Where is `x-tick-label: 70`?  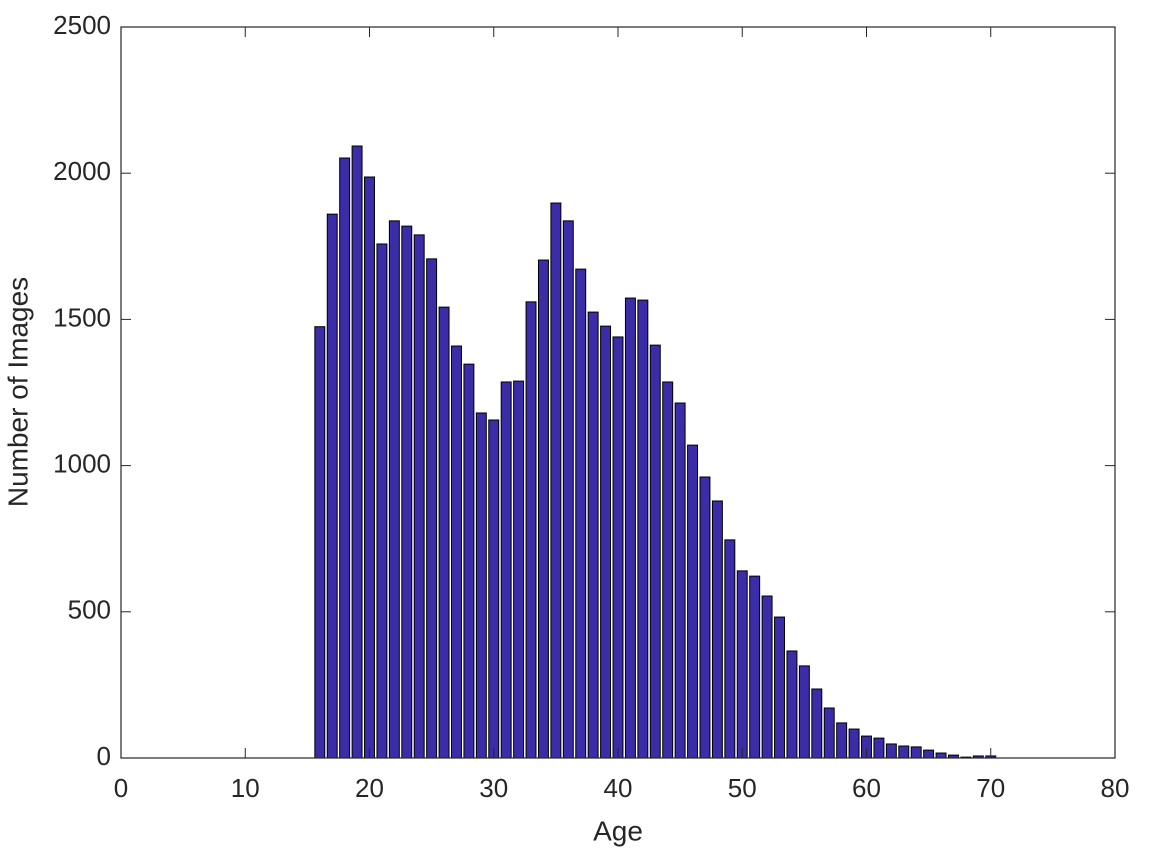
x-tick-label: 70 is located at coordinates (990, 788).